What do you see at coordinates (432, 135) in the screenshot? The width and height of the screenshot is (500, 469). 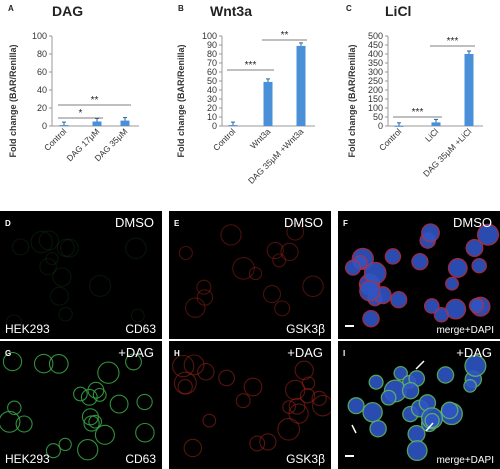 I see `category-label: LiCl` at bounding box center [432, 135].